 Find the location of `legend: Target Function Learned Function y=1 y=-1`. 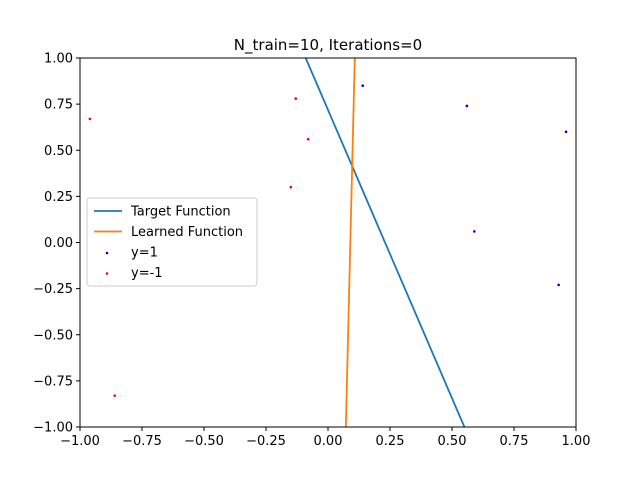

legend: Target Function Learned Function y=1 y=-1 is located at coordinates (172, 242).